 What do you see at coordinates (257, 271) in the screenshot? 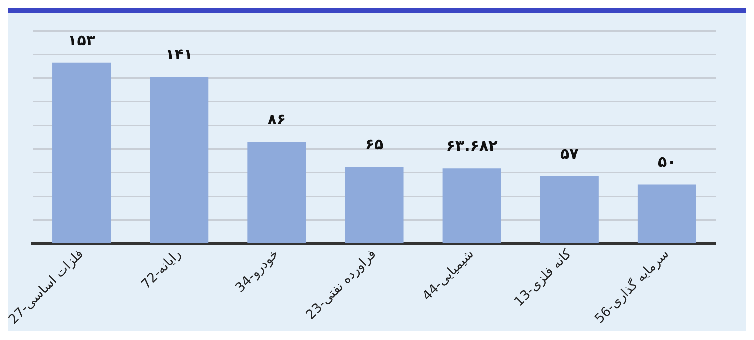
I see `x-tick-label: 34-خودرو` at bounding box center [257, 271].